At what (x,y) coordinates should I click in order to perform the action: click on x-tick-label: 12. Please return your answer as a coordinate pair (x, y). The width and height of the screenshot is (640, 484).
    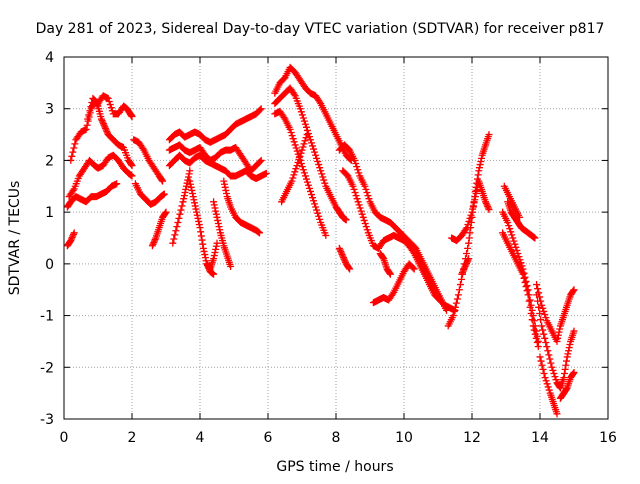
    Looking at the image, I should click on (472, 438).